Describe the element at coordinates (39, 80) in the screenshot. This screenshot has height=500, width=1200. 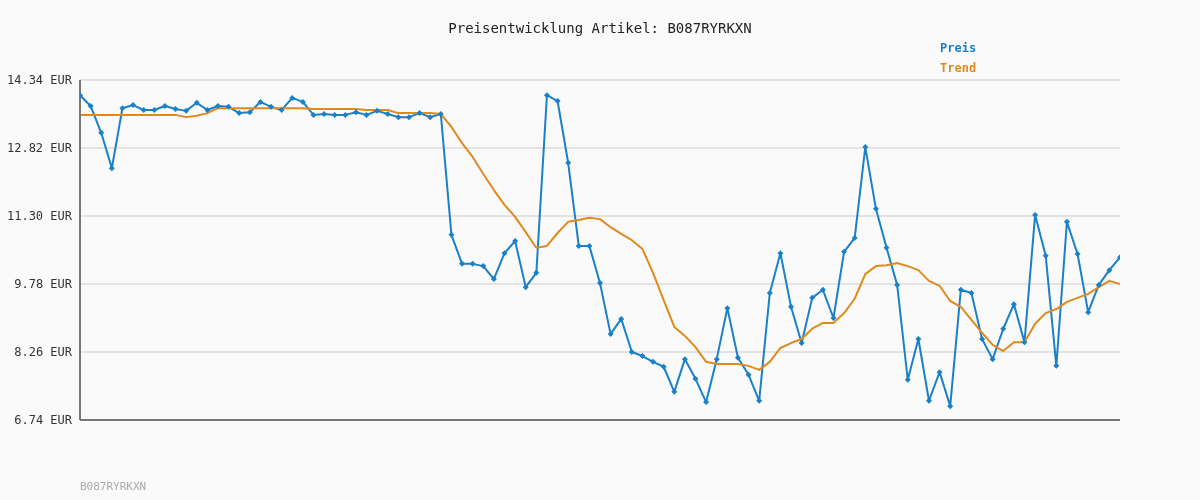
I see `y-tick-label: 14.34 EUR` at that location.